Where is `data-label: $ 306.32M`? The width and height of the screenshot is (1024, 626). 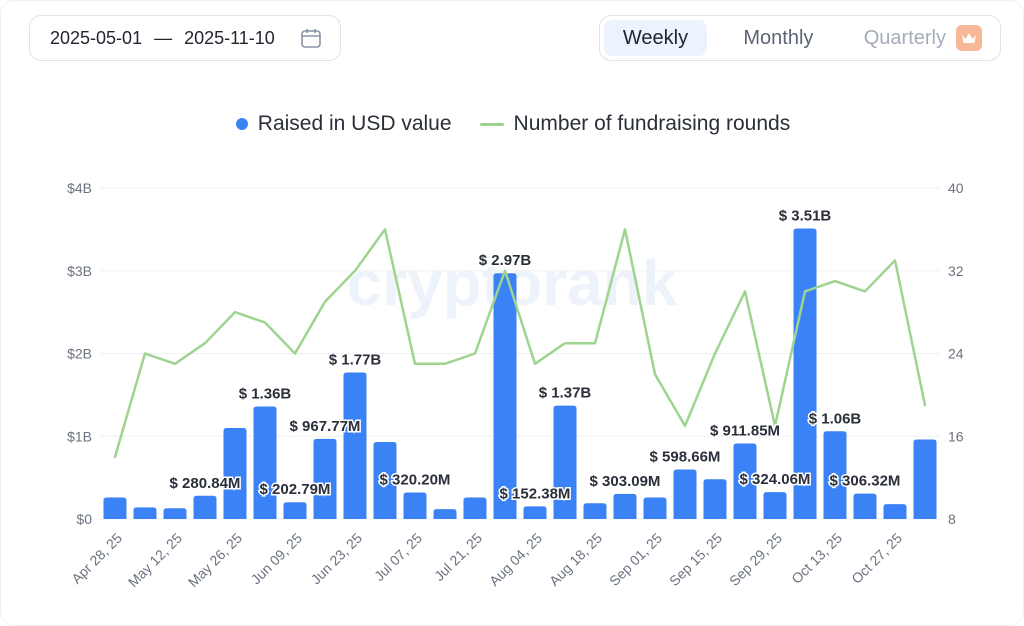
data-label: $ 306.32M is located at coordinates (865, 481).